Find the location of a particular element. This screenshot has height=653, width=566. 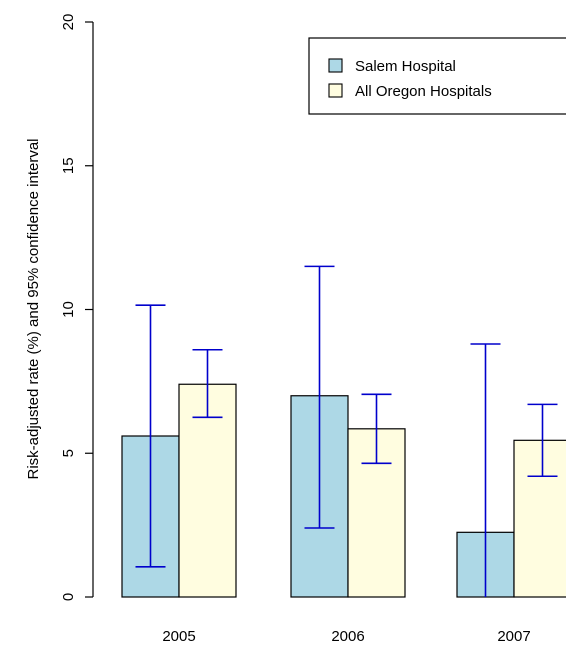

y-tick-label-5: 5 is located at coordinates (68, 453).